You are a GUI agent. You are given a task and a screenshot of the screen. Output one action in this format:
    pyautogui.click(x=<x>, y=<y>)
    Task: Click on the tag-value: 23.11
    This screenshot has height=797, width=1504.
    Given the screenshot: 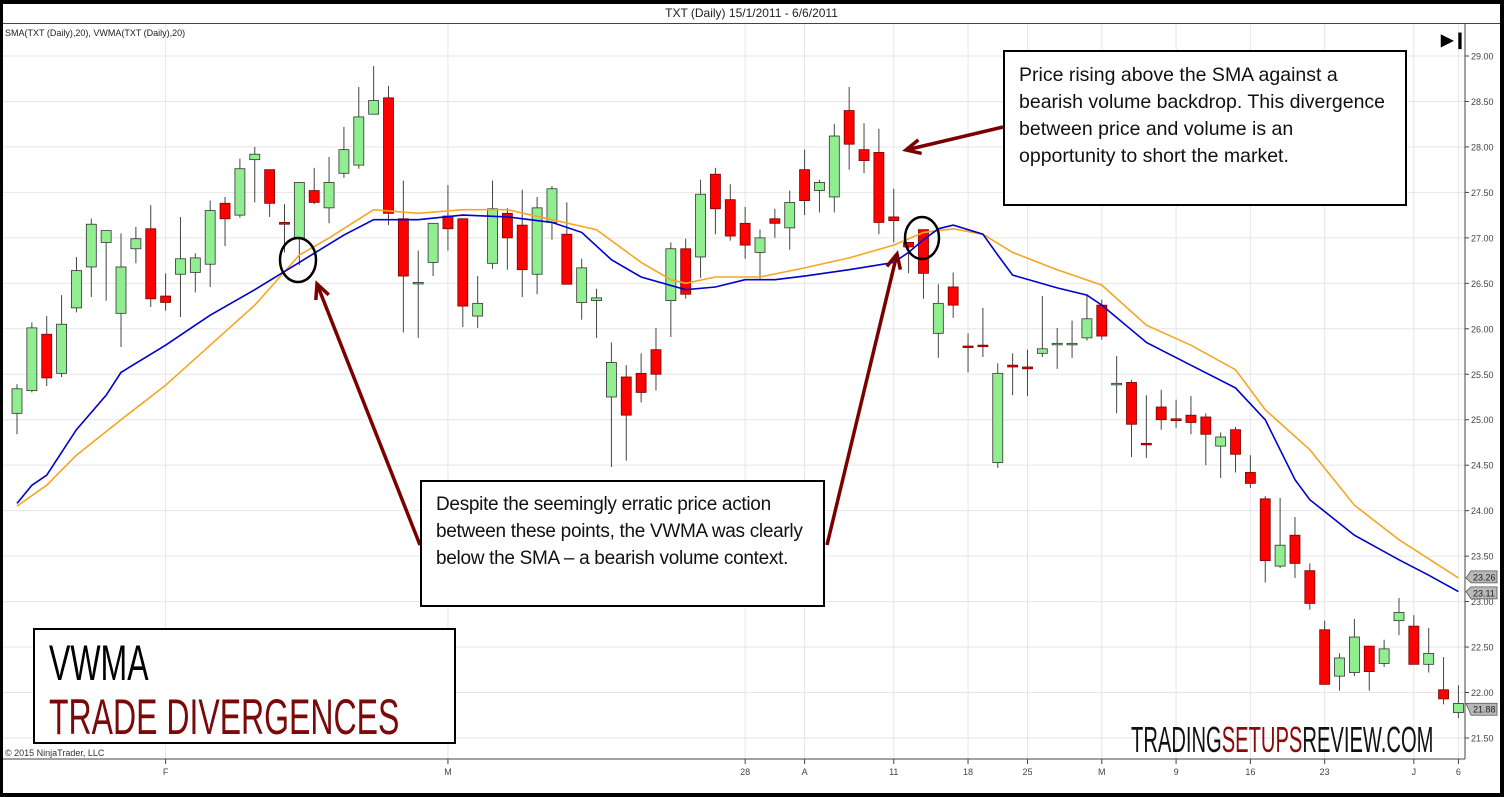 What is the action you would take?
    pyautogui.click(x=1484, y=593)
    